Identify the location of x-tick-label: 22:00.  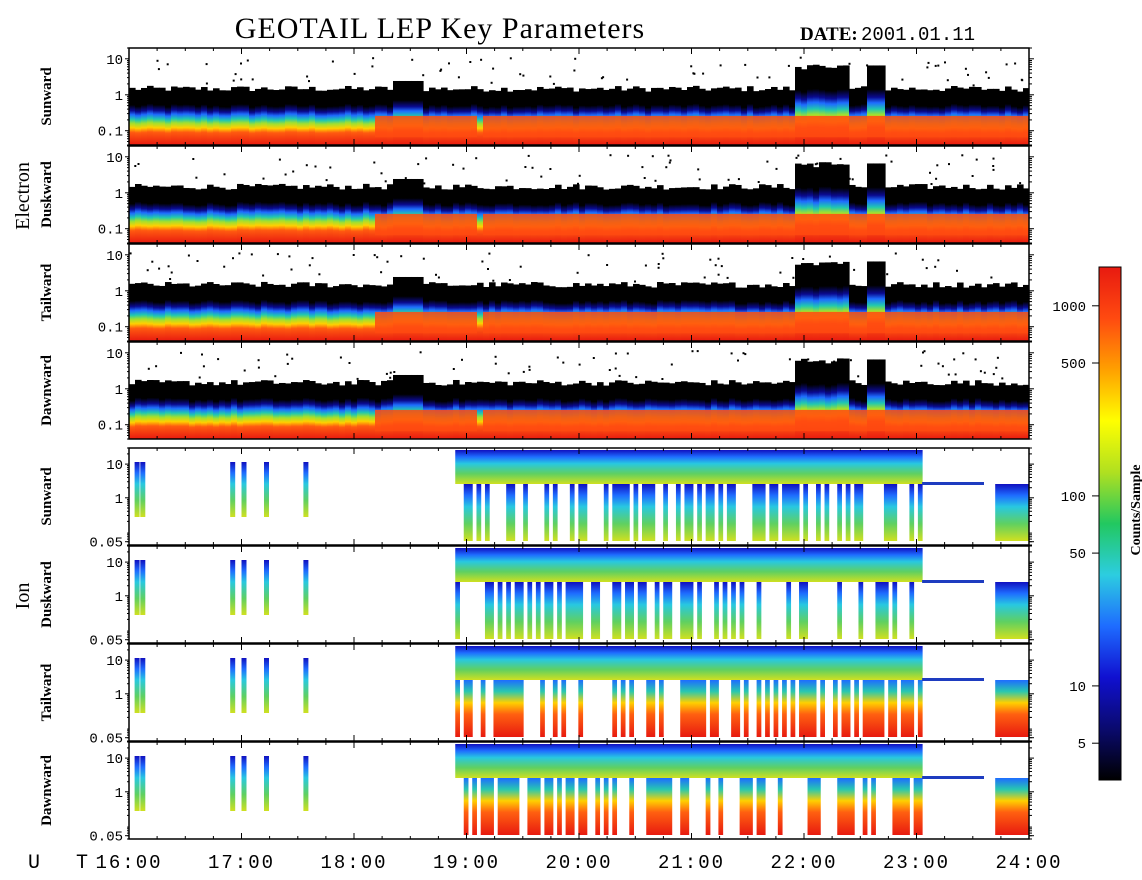
(803, 863).